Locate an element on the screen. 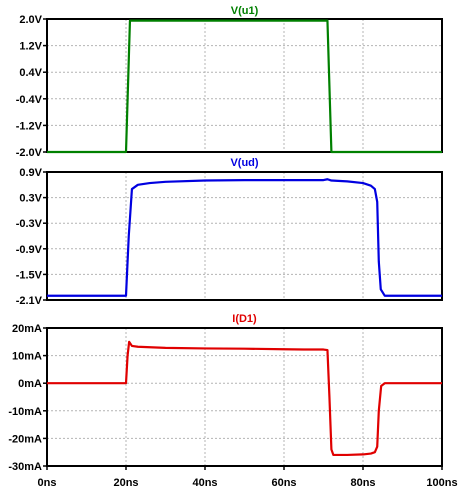 This screenshot has height=493, width=461. y-tick-label-1-2: -0.3V is located at coordinates (29, 224).